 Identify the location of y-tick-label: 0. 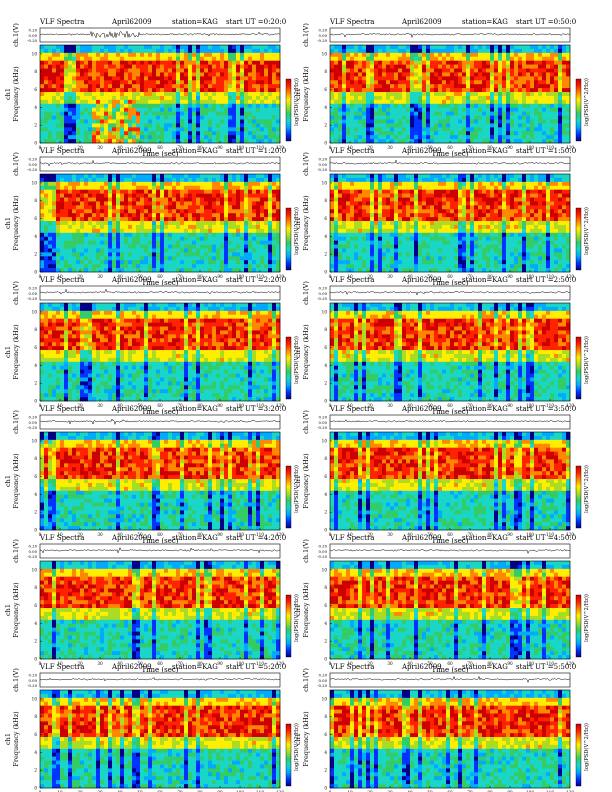
(35, 143).